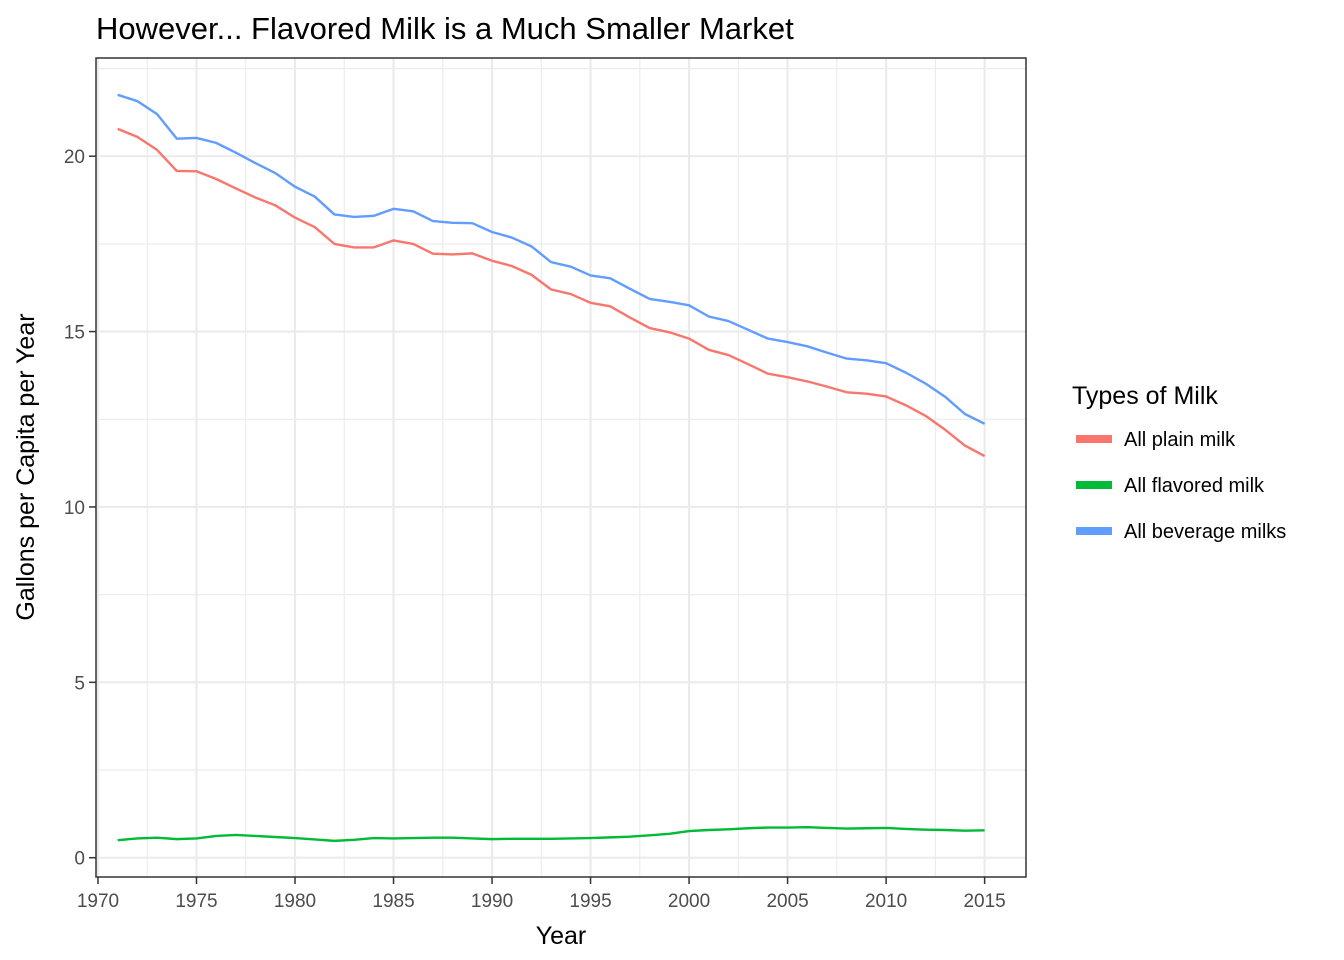 The height and width of the screenshot is (960, 1344). What do you see at coordinates (1094, 439) in the screenshot?
I see `legend-key-all-plain-milk` at bounding box center [1094, 439].